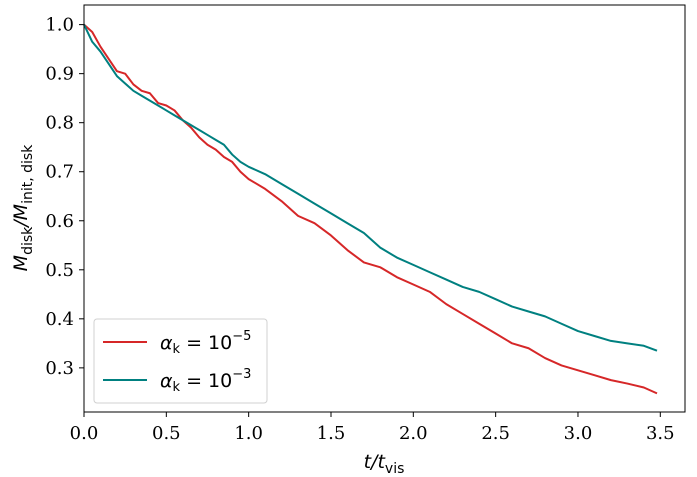 The height and width of the screenshot is (477, 697). I want to click on y-tick-label: 0.6, so click(59, 221).